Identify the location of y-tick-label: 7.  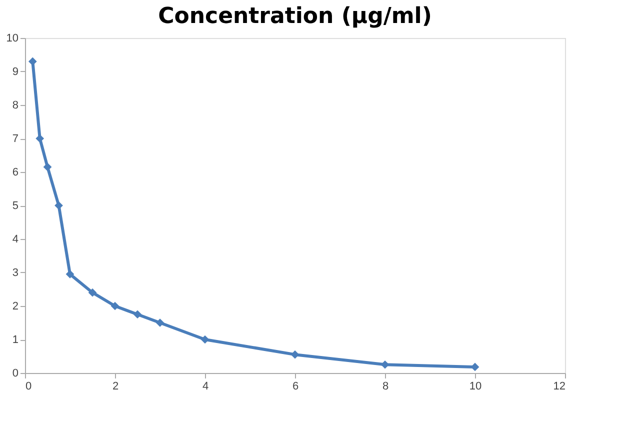
(15, 139).